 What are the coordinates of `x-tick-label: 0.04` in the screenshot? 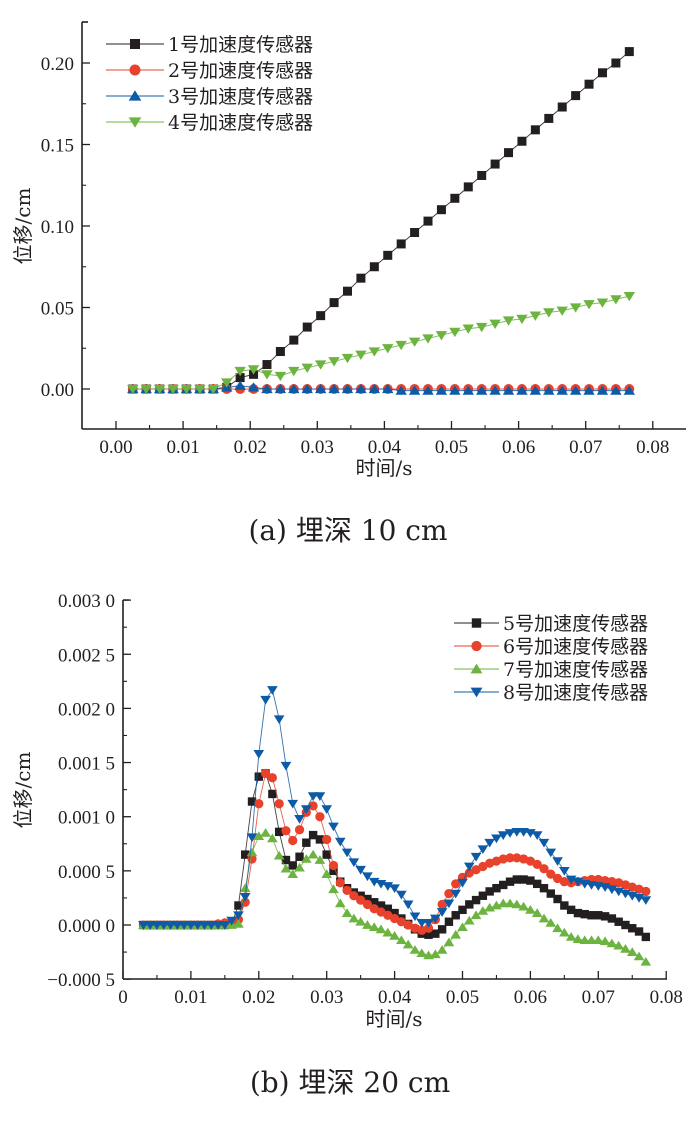 It's located at (385, 447).